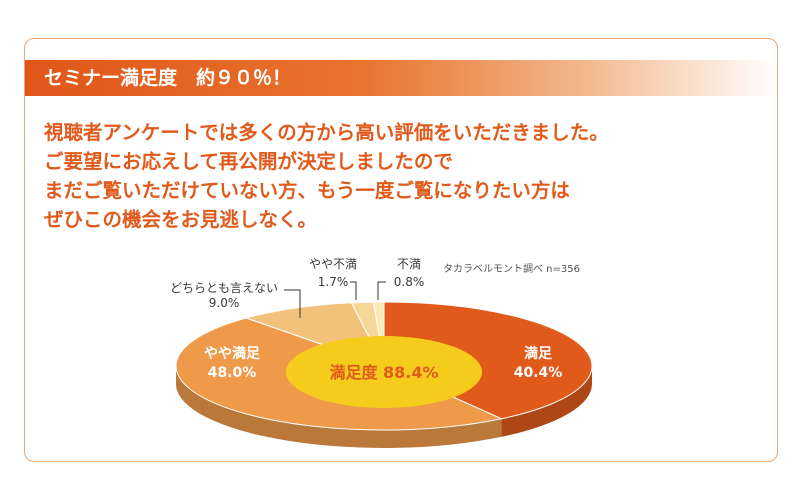 The width and height of the screenshot is (800, 500). Describe the element at coordinates (181, 219) in the screenshot. I see `message-line-4: ぜひこの機会をお見逃しなく。` at that location.